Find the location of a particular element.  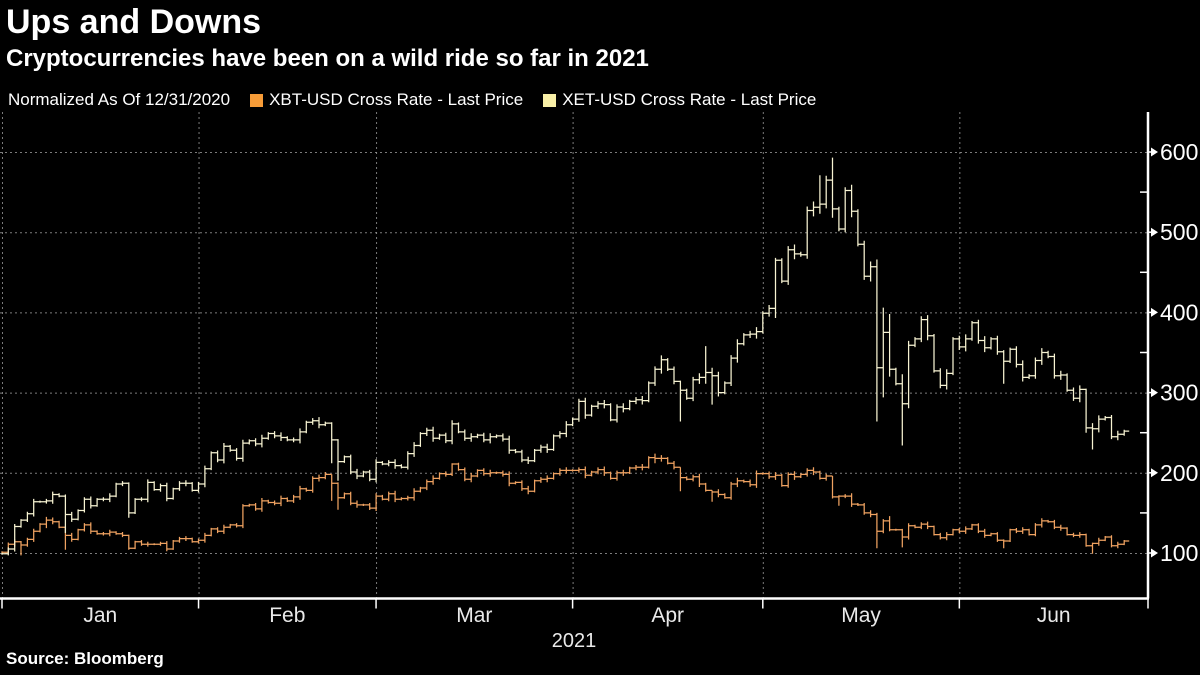

legend-item-xet-label: XET-USD Cross Rate - Last Price is located at coordinates (689, 99).